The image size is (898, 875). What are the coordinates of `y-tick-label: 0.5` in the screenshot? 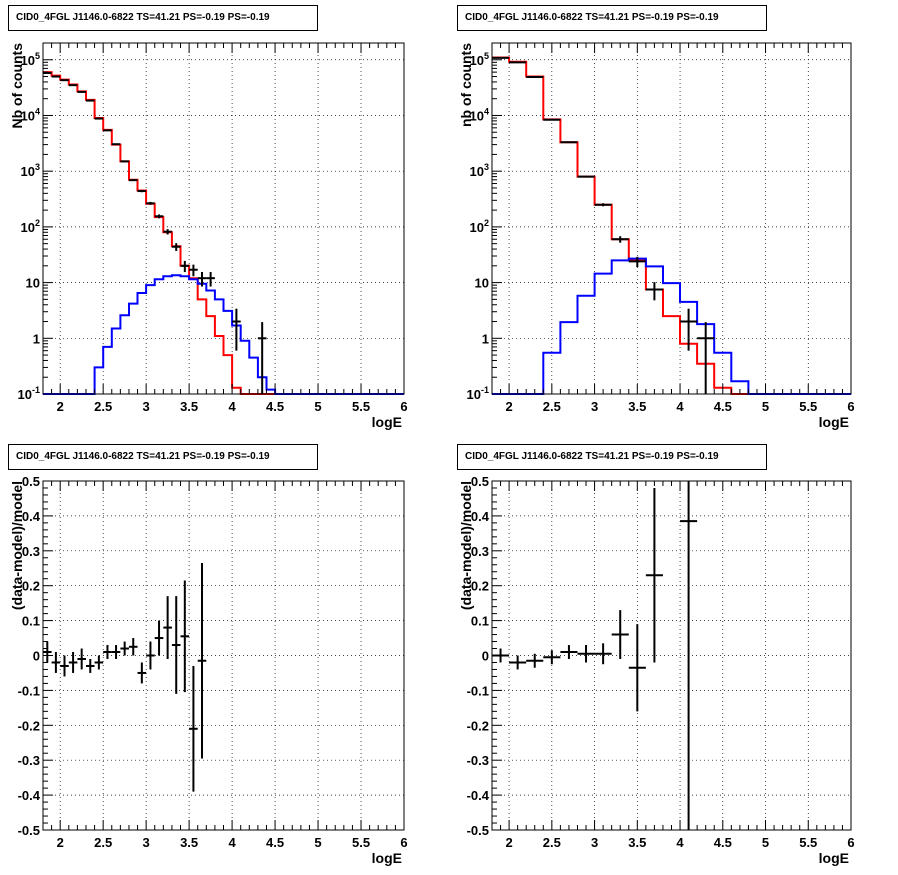 It's located at (31, 481).